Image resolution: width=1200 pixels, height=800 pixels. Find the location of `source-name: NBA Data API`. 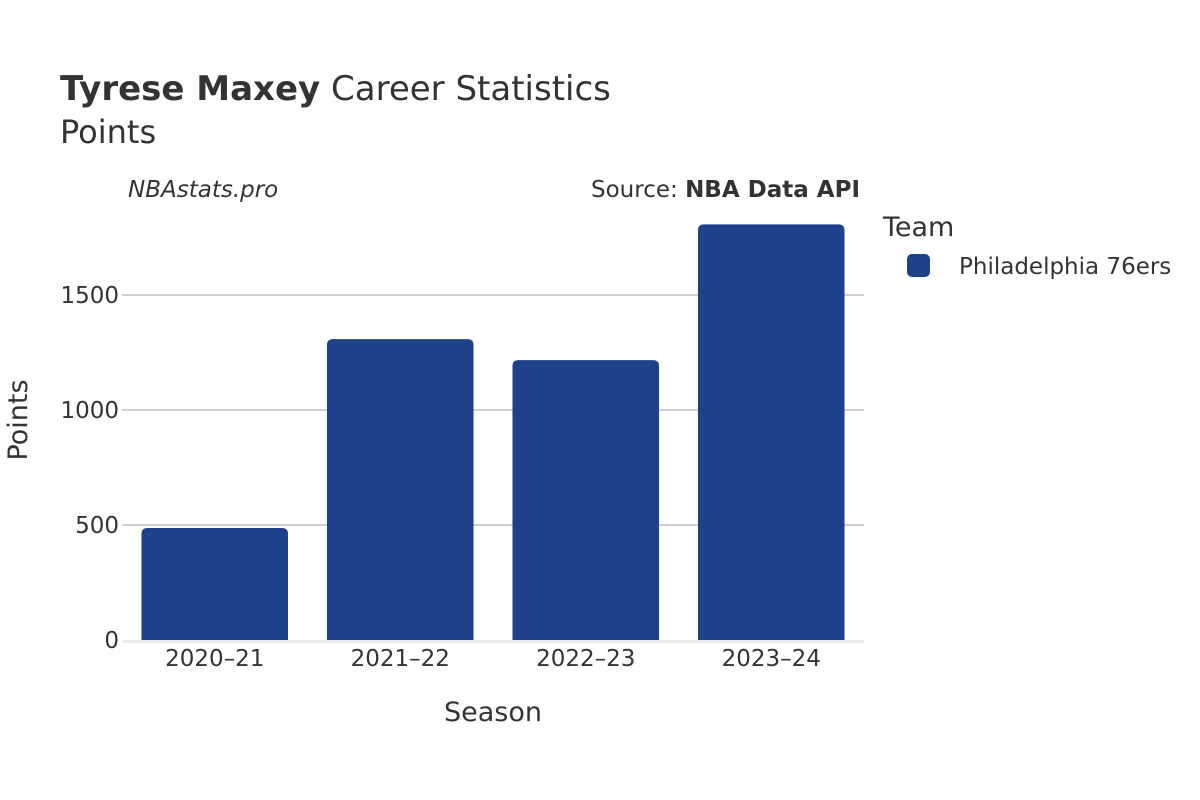

source-name: NBA Data API is located at coordinates (772, 190).